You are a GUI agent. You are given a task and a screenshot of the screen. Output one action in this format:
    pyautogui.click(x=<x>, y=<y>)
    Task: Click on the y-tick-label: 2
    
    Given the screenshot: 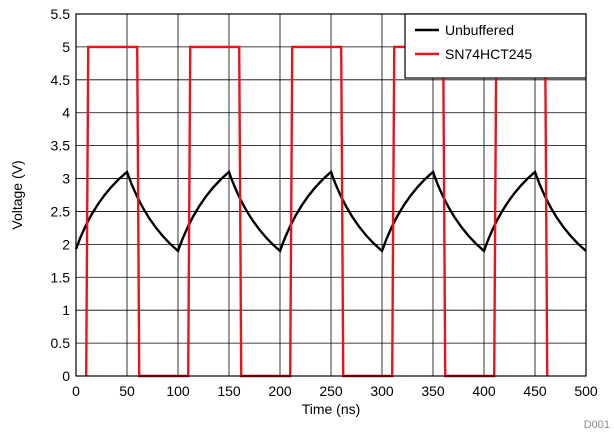 What is the action you would take?
    pyautogui.click(x=66, y=244)
    